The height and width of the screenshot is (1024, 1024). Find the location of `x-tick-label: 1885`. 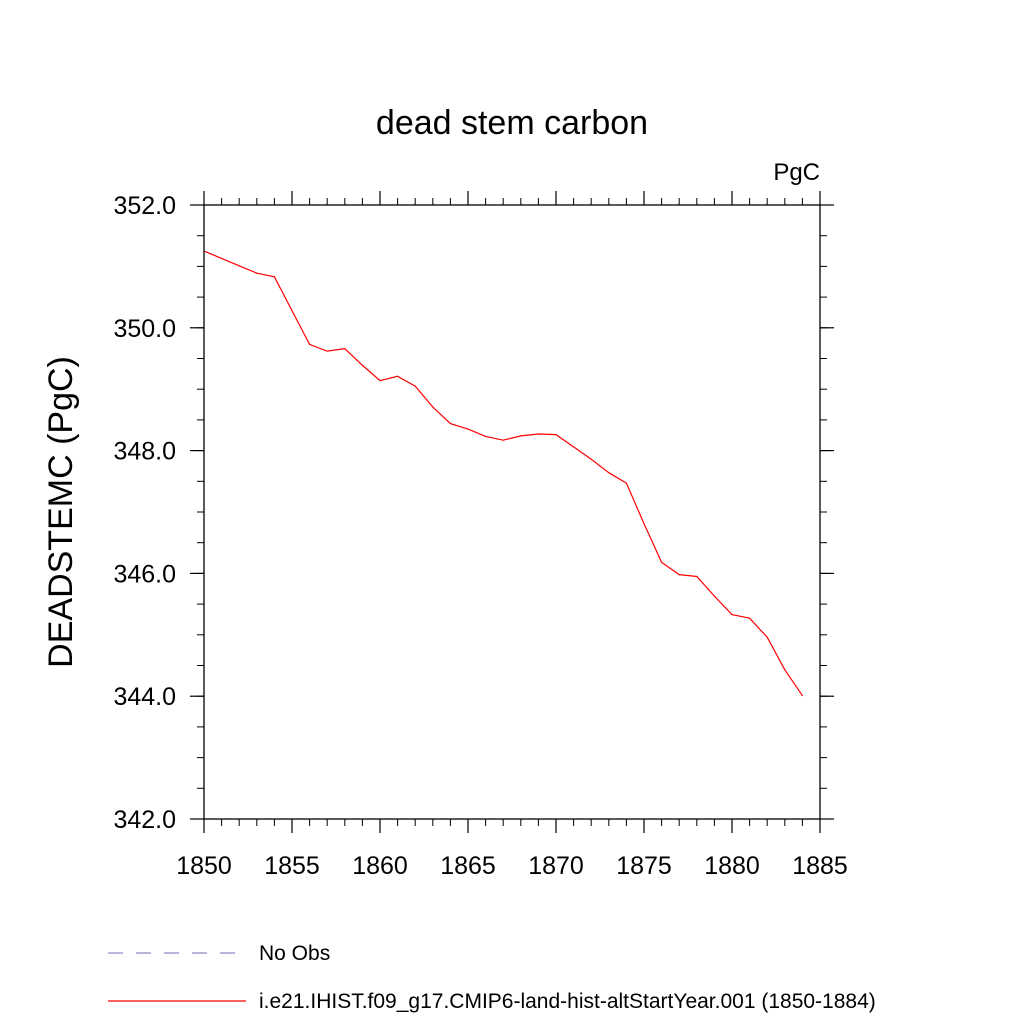

x-tick-label: 1885 is located at coordinates (820, 866).